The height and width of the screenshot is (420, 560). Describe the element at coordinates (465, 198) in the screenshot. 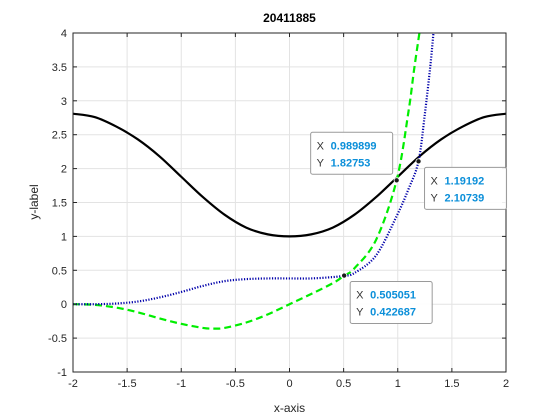

I see `datatip-y-value: 2.10739` at that location.